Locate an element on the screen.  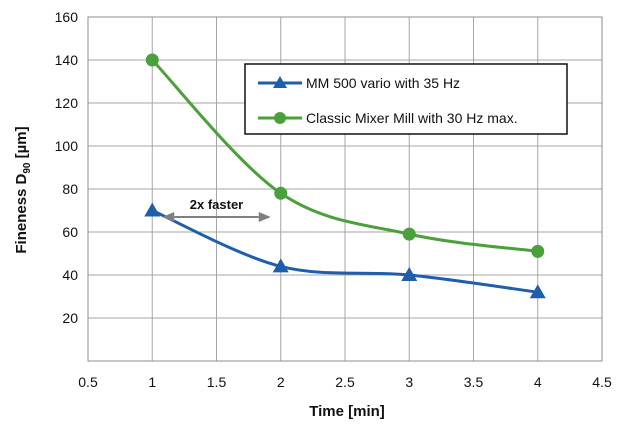
y-tick-label: 80 is located at coordinates (70, 189).